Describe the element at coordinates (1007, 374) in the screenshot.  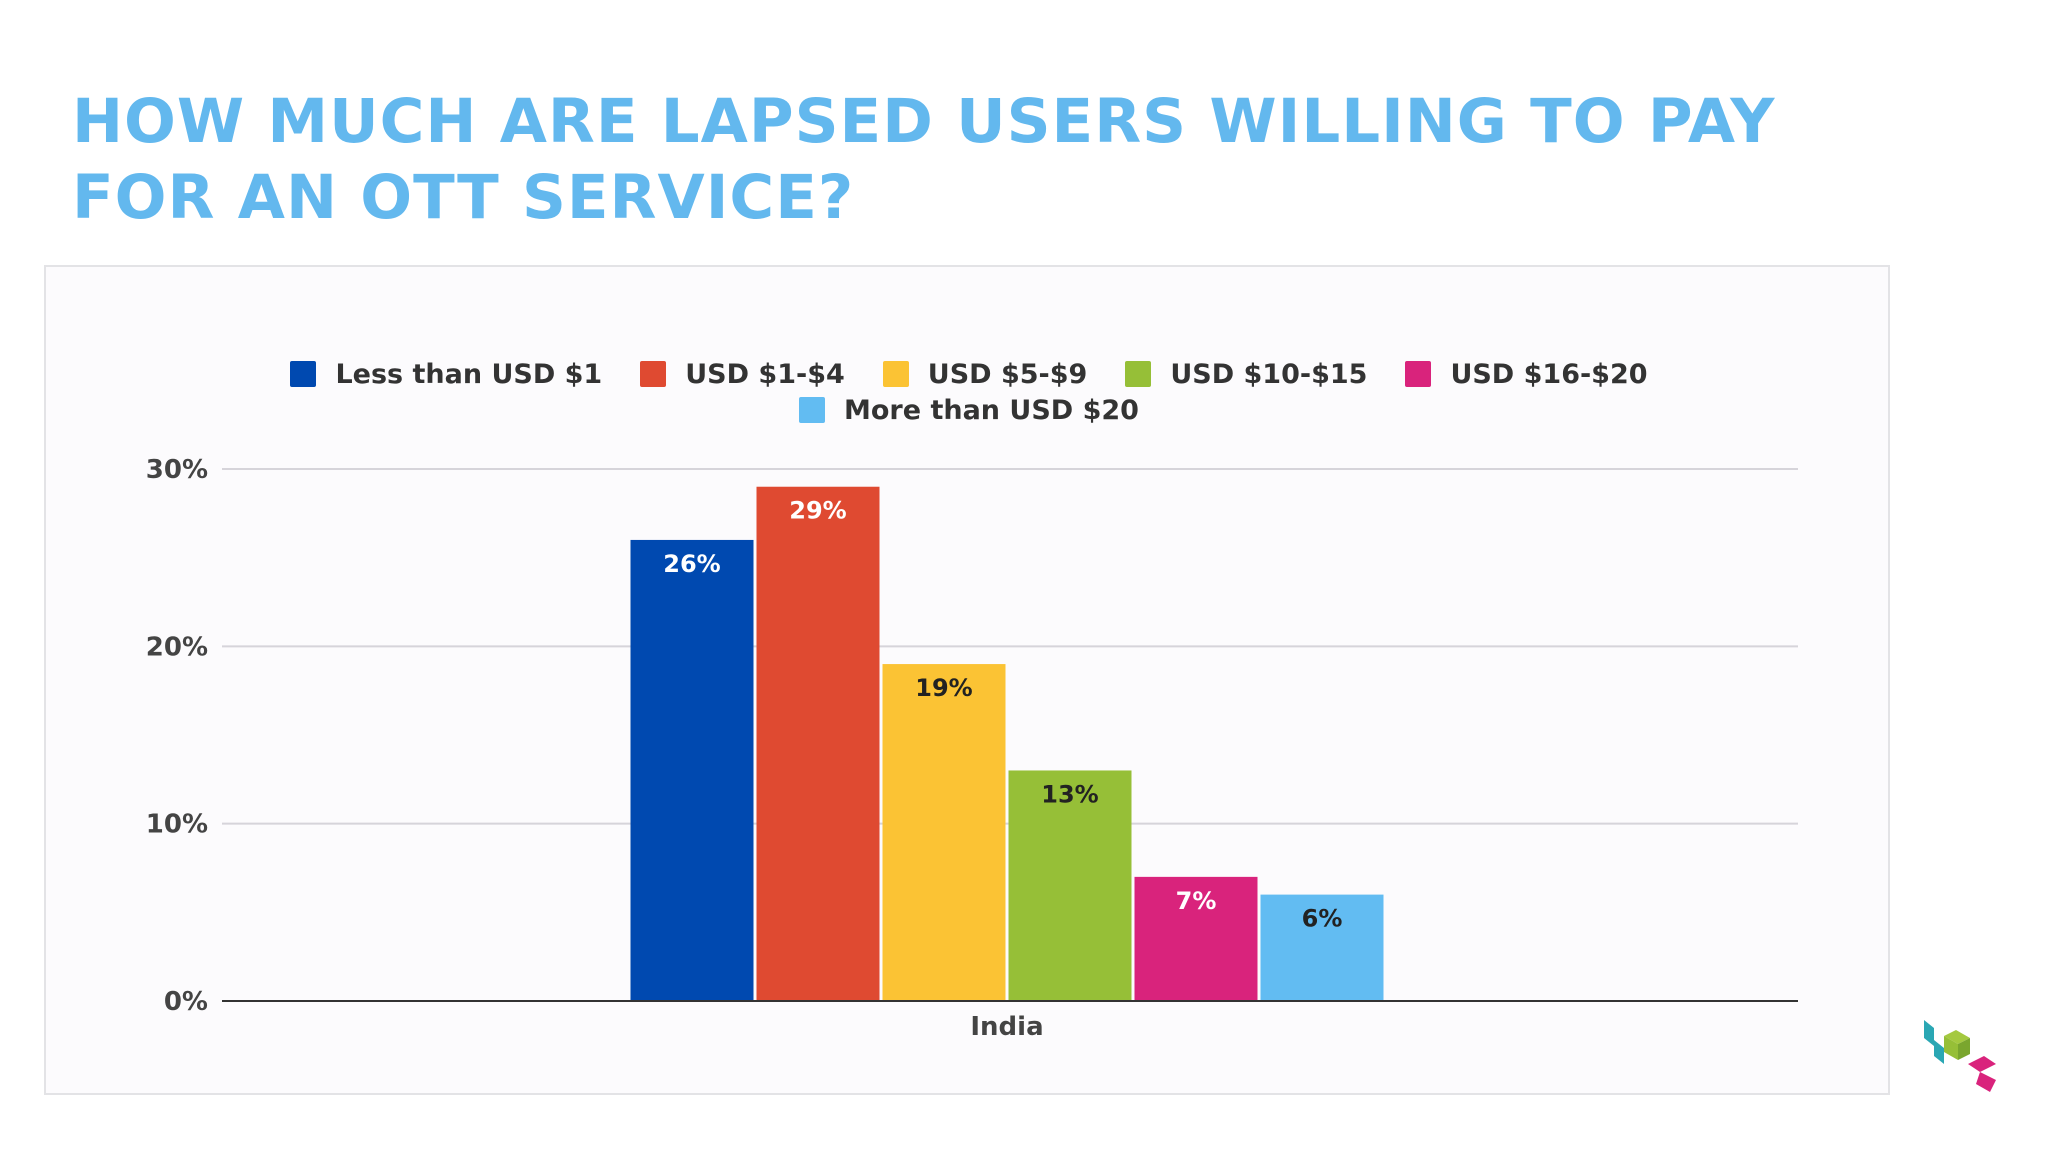
I see `legend-label: USD $5-$9` at that location.